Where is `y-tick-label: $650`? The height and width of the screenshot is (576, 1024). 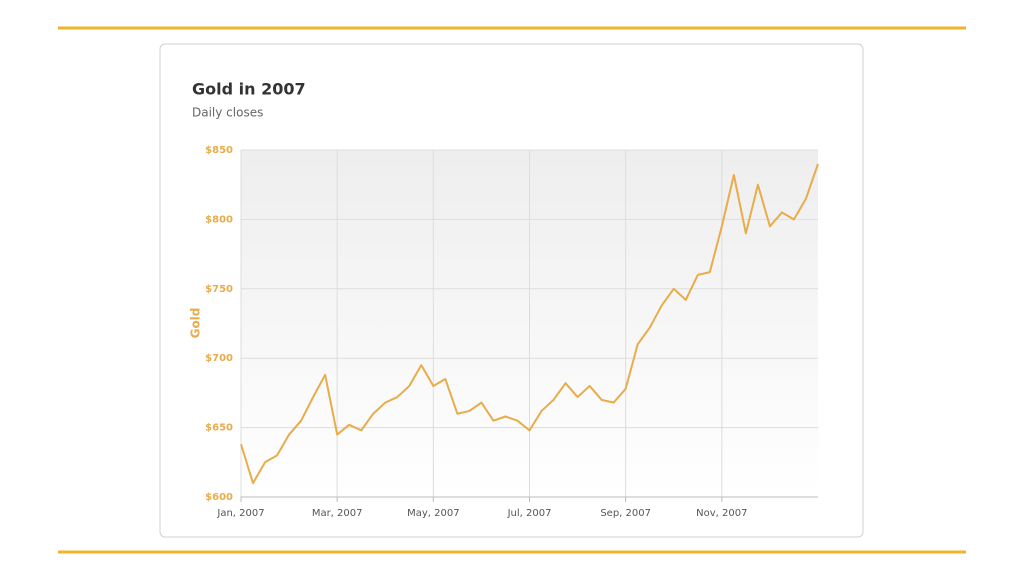 y-tick-label: $650 is located at coordinates (219, 428).